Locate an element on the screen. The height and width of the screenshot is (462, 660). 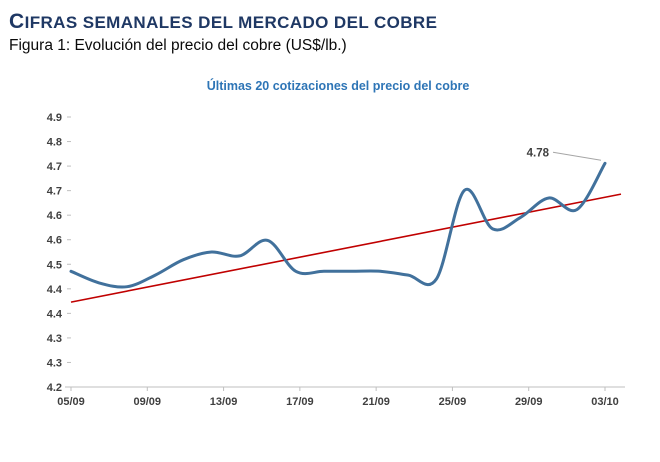
x-axis-label: 21/09 is located at coordinates (376, 402).